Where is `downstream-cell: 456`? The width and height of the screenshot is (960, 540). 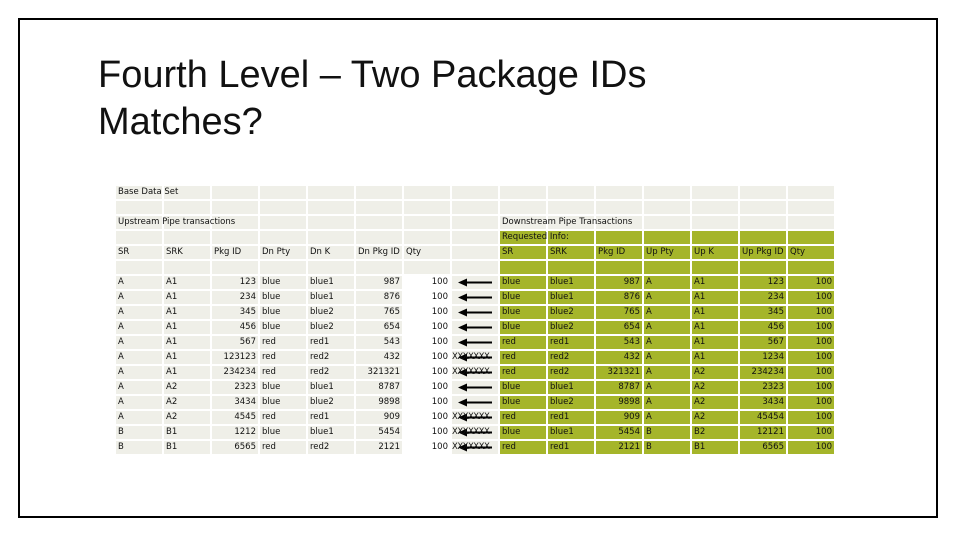
downstream-cell: 456 is located at coordinates (763, 327).